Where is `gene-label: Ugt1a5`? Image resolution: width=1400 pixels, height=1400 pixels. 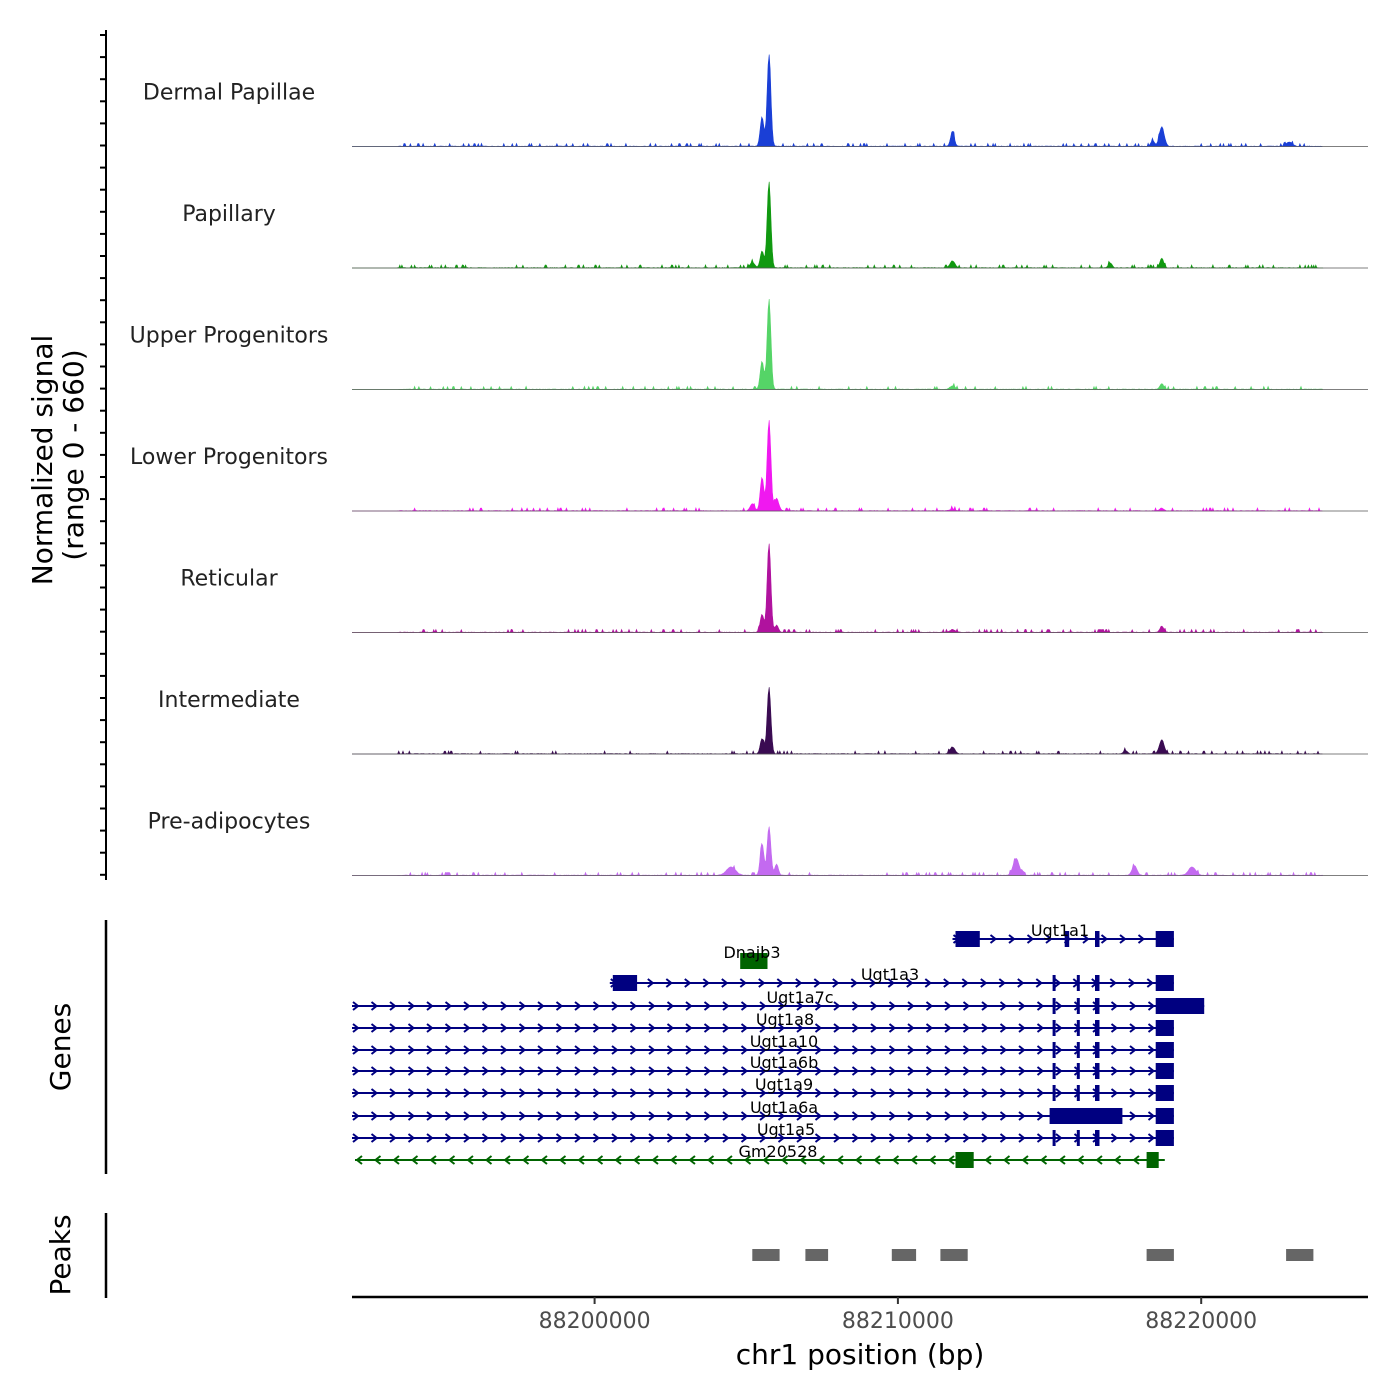 gene-label: Ugt1a5 is located at coordinates (786, 1129).